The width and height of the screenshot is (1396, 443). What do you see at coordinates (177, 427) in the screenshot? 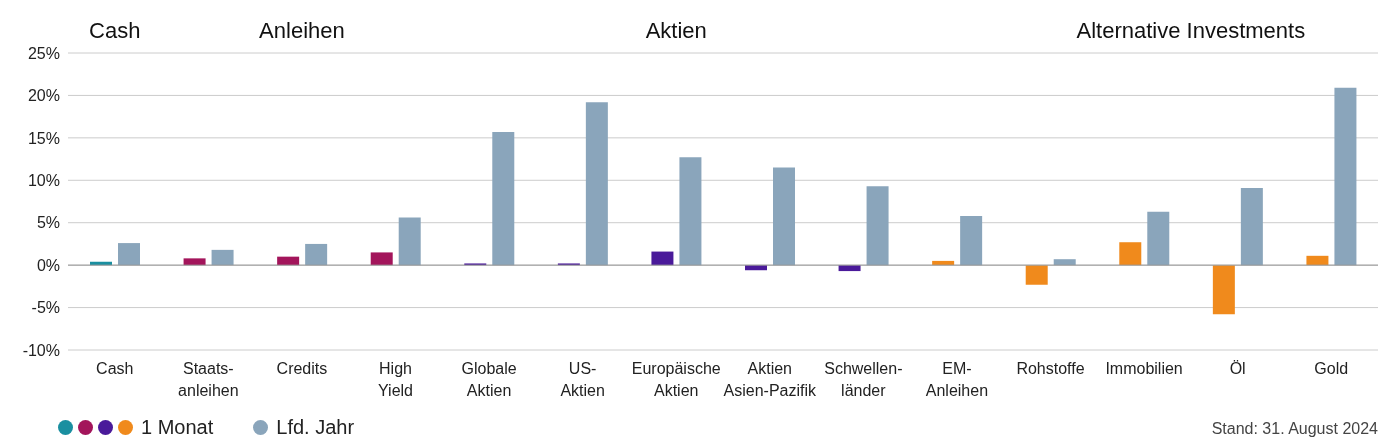
I see `legend-label: 1 Monat` at bounding box center [177, 427].